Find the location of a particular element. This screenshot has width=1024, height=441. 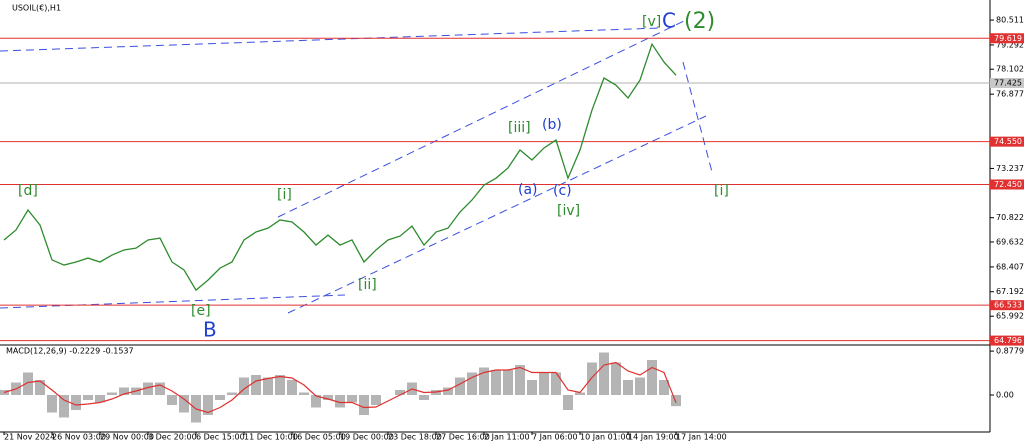

x-tick-label: 26 Nov 03:00 is located at coordinates (79, 437).